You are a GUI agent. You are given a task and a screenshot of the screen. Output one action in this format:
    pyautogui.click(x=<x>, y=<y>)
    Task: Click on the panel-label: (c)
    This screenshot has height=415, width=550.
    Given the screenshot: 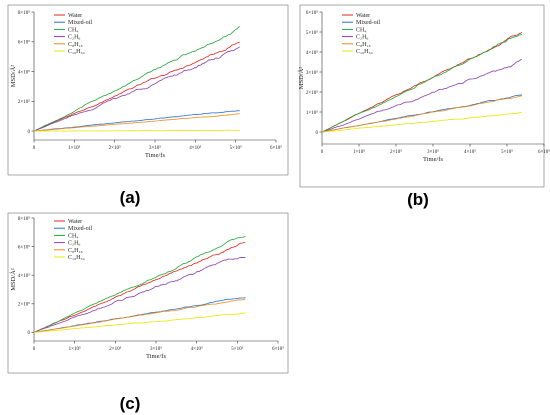 What is the action you would take?
    pyautogui.click(x=130, y=403)
    